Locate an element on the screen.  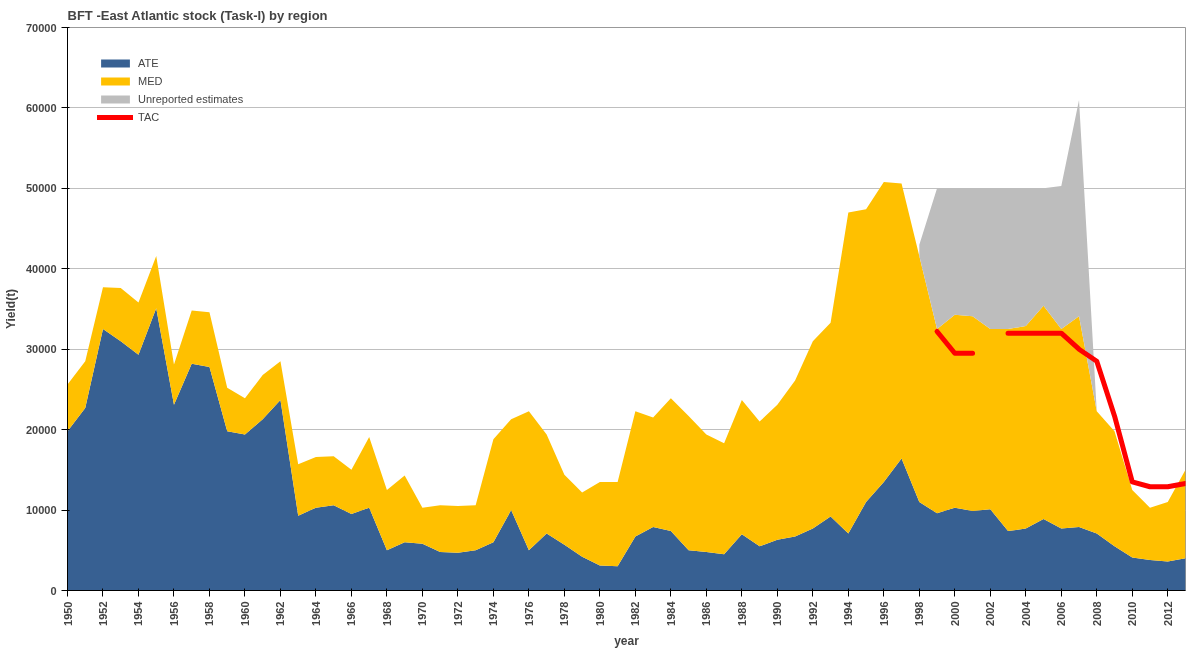
y-tick-label: 10000 is located at coordinates (41, 510).